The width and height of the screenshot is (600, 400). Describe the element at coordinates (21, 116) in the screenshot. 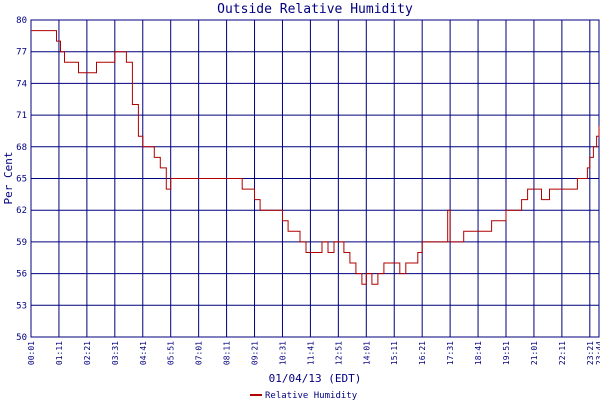

I see `y-tick-label: 71` at that location.